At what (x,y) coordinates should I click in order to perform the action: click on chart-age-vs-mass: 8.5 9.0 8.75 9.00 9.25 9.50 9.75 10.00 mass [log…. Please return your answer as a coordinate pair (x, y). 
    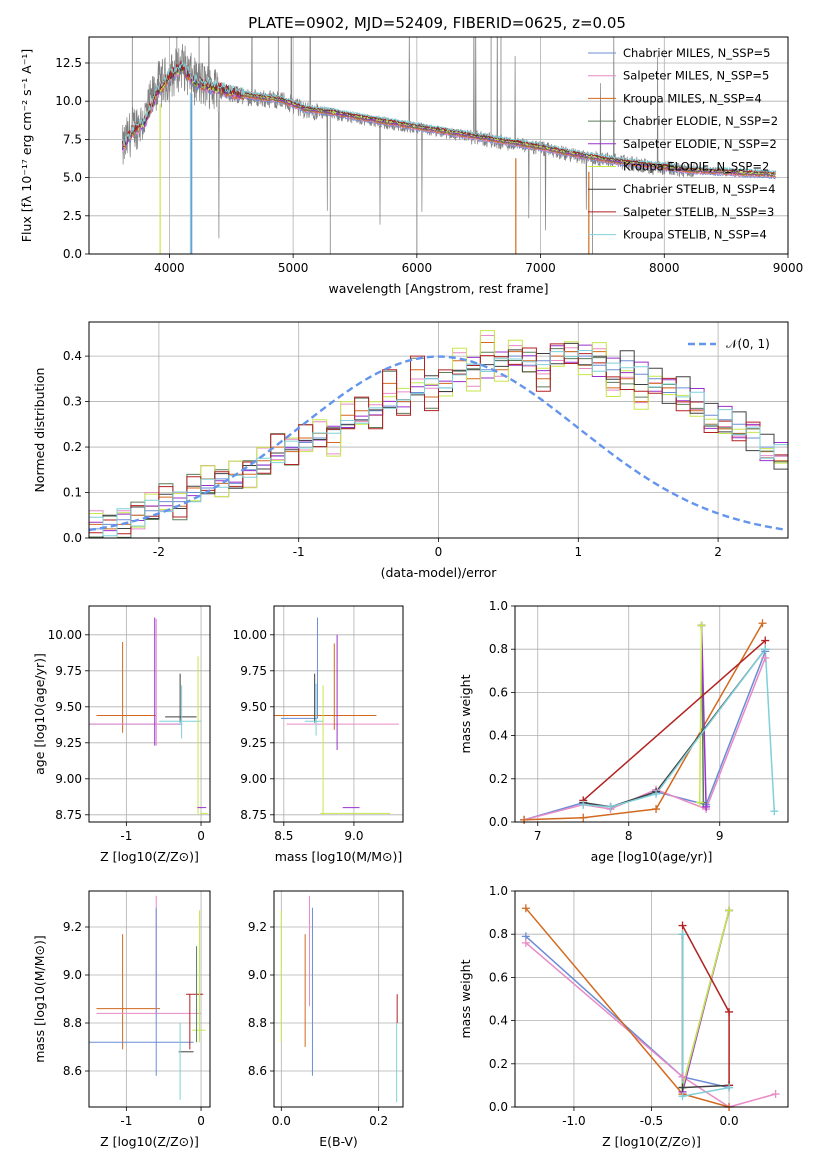
    Looking at the image, I should click on (318, 734).